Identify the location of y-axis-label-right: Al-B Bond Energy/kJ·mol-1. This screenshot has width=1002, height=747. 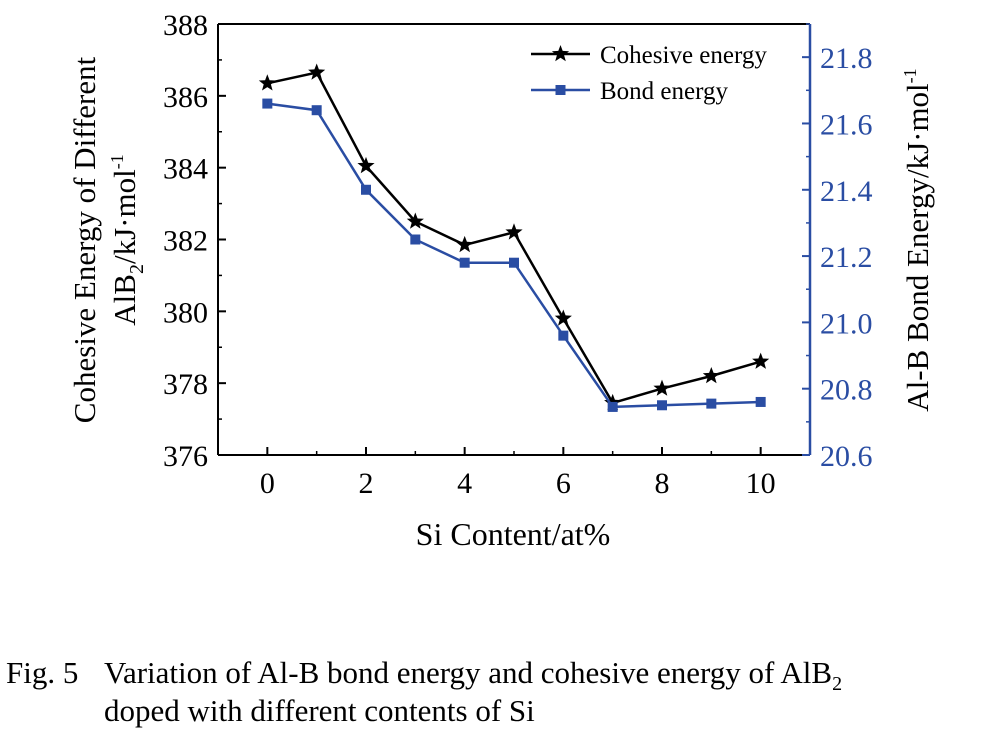
(917, 239).